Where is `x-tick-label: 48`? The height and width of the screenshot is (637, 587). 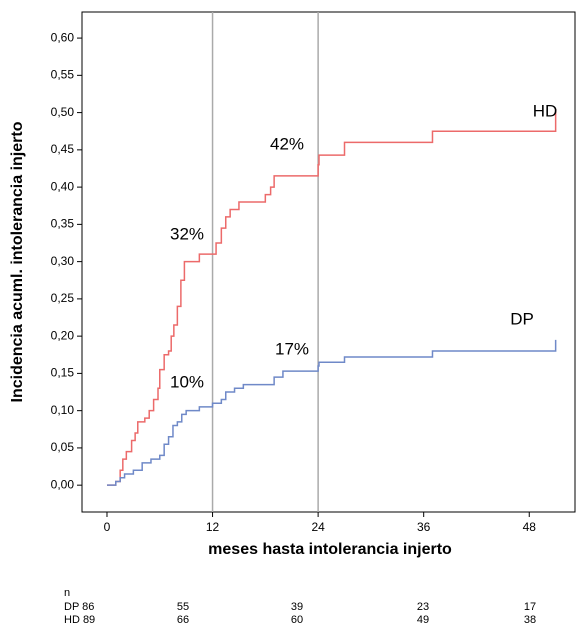 x-tick-label: 48 is located at coordinates (530, 527).